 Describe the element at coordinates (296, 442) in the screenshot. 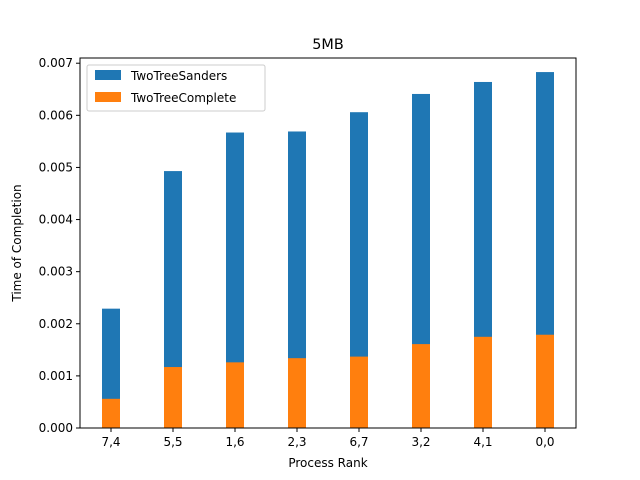

I see `x-tick-label: 2,3` at that location.